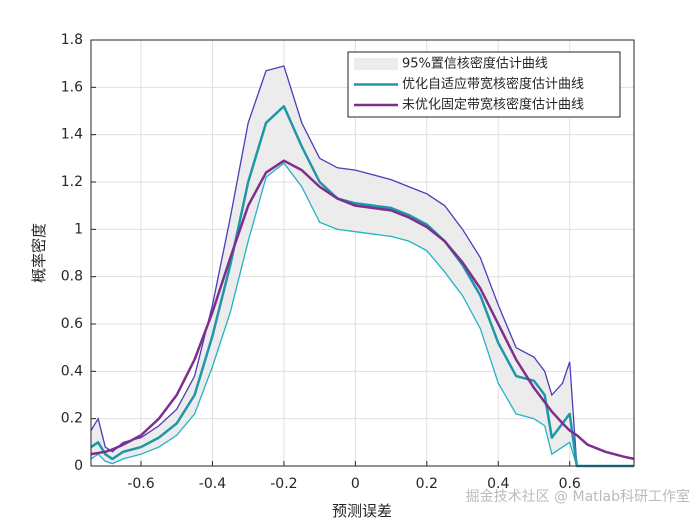 The image size is (700, 525). Describe the element at coordinates (475, 64) in the screenshot. I see `legend-label: 95%置信核密度估计曲线` at that location.